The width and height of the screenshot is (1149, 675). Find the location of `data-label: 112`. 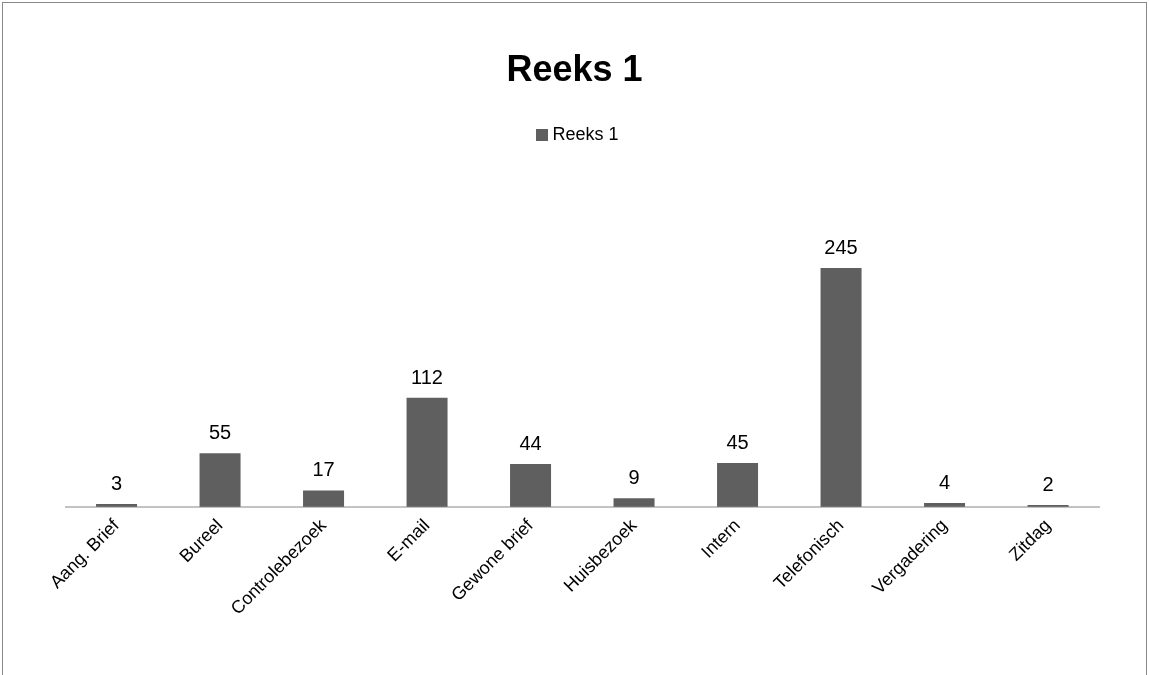

data-label: 112 is located at coordinates (427, 376).